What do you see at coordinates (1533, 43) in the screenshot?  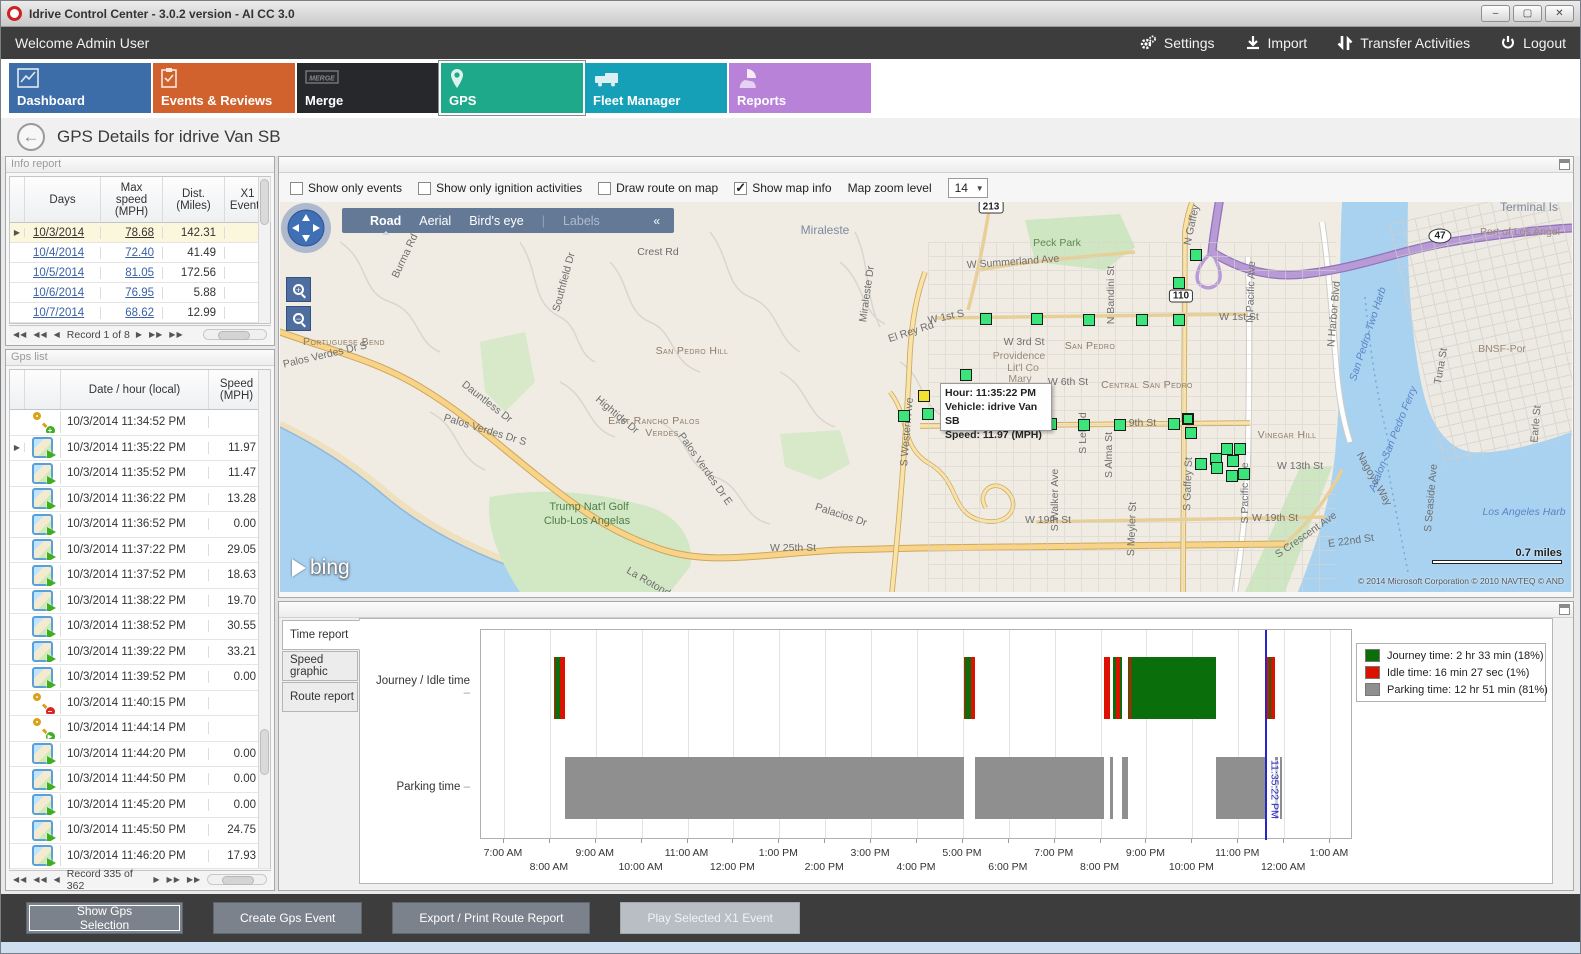 I see `topbar-action-logout: Logout` at bounding box center [1533, 43].